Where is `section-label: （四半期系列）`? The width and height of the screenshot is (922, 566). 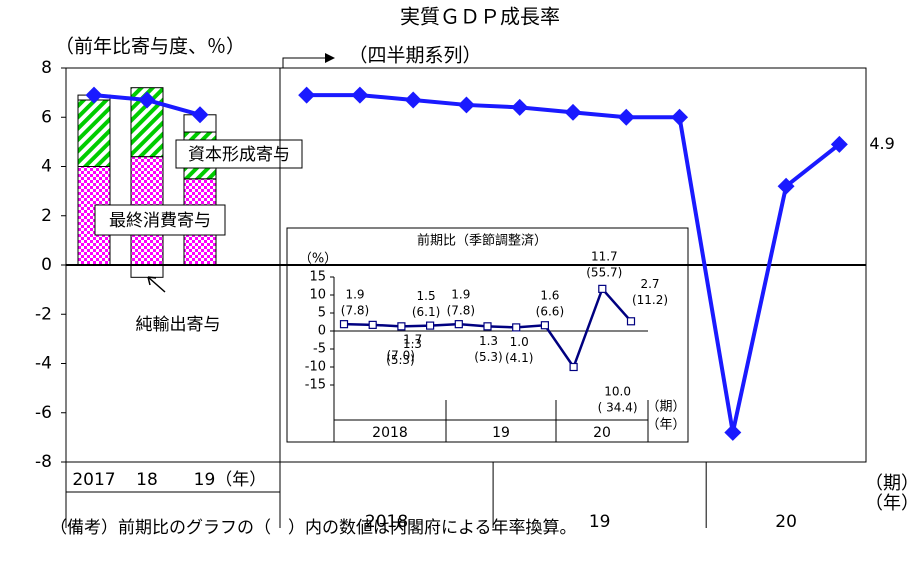
section-label: （四半期系列） is located at coordinates (414, 56).